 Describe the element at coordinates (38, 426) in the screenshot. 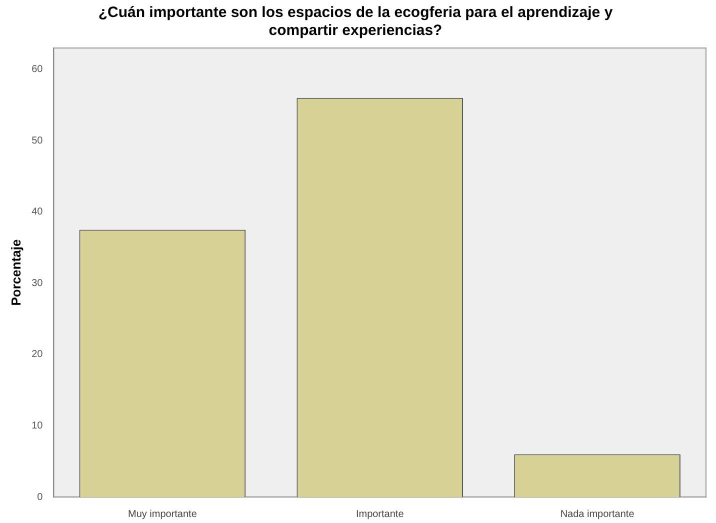

I see `y-tick-label: 10` at that location.